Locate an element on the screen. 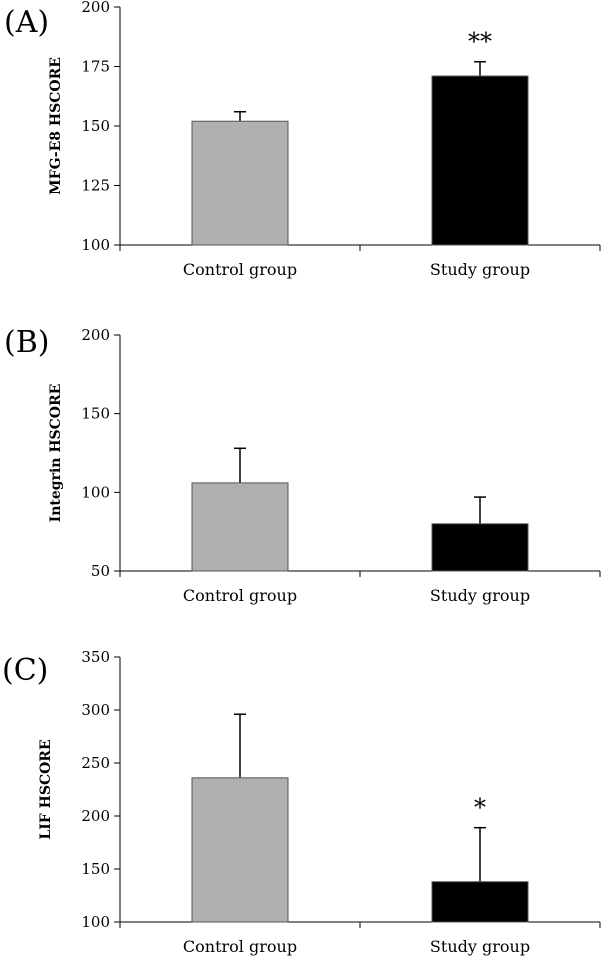  y-tick-label: 50 is located at coordinates (100, 571).